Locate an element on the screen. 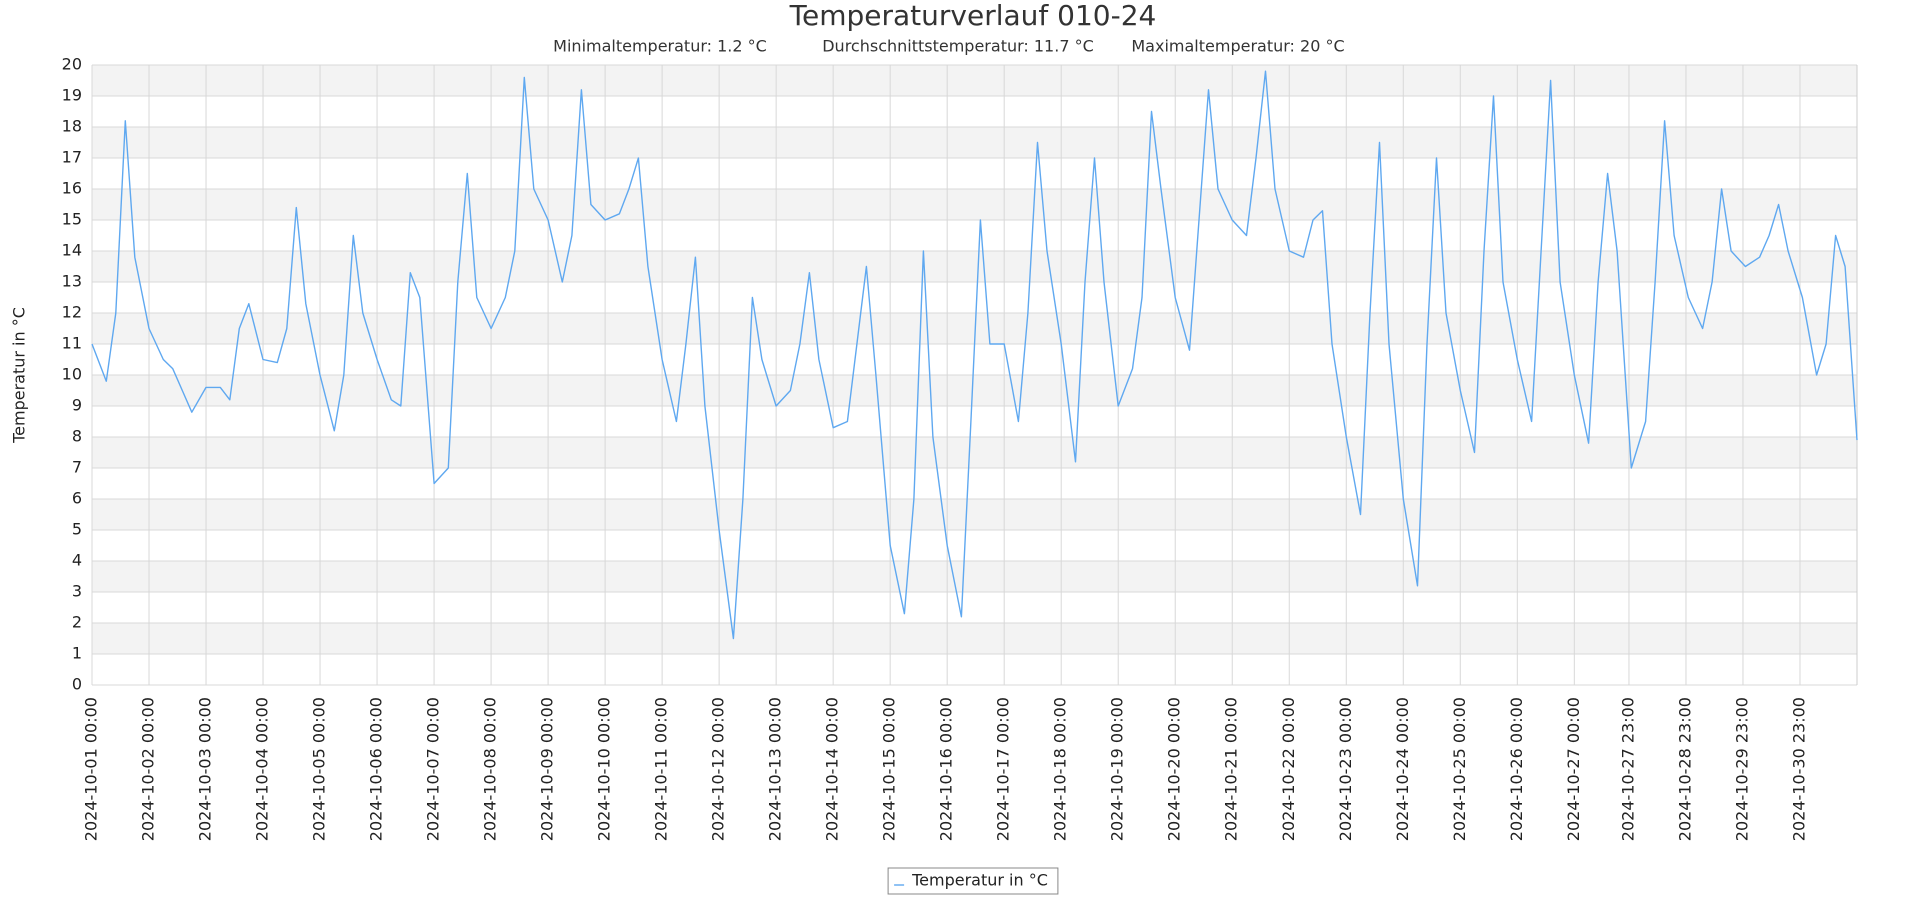 This screenshot has height=900, width=1920. y-tick-label: 6 is located at coordinates (77, 498).